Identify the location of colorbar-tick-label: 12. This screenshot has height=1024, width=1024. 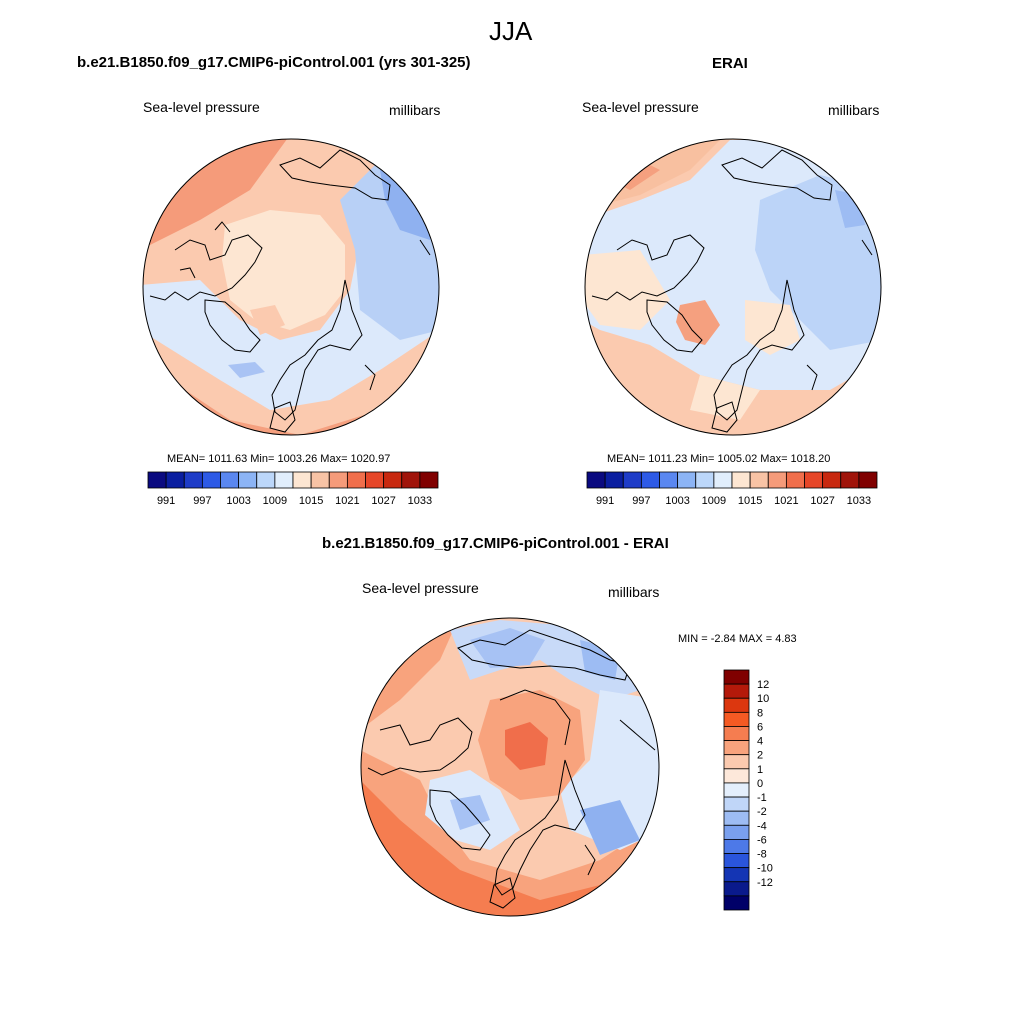
(763, 685).